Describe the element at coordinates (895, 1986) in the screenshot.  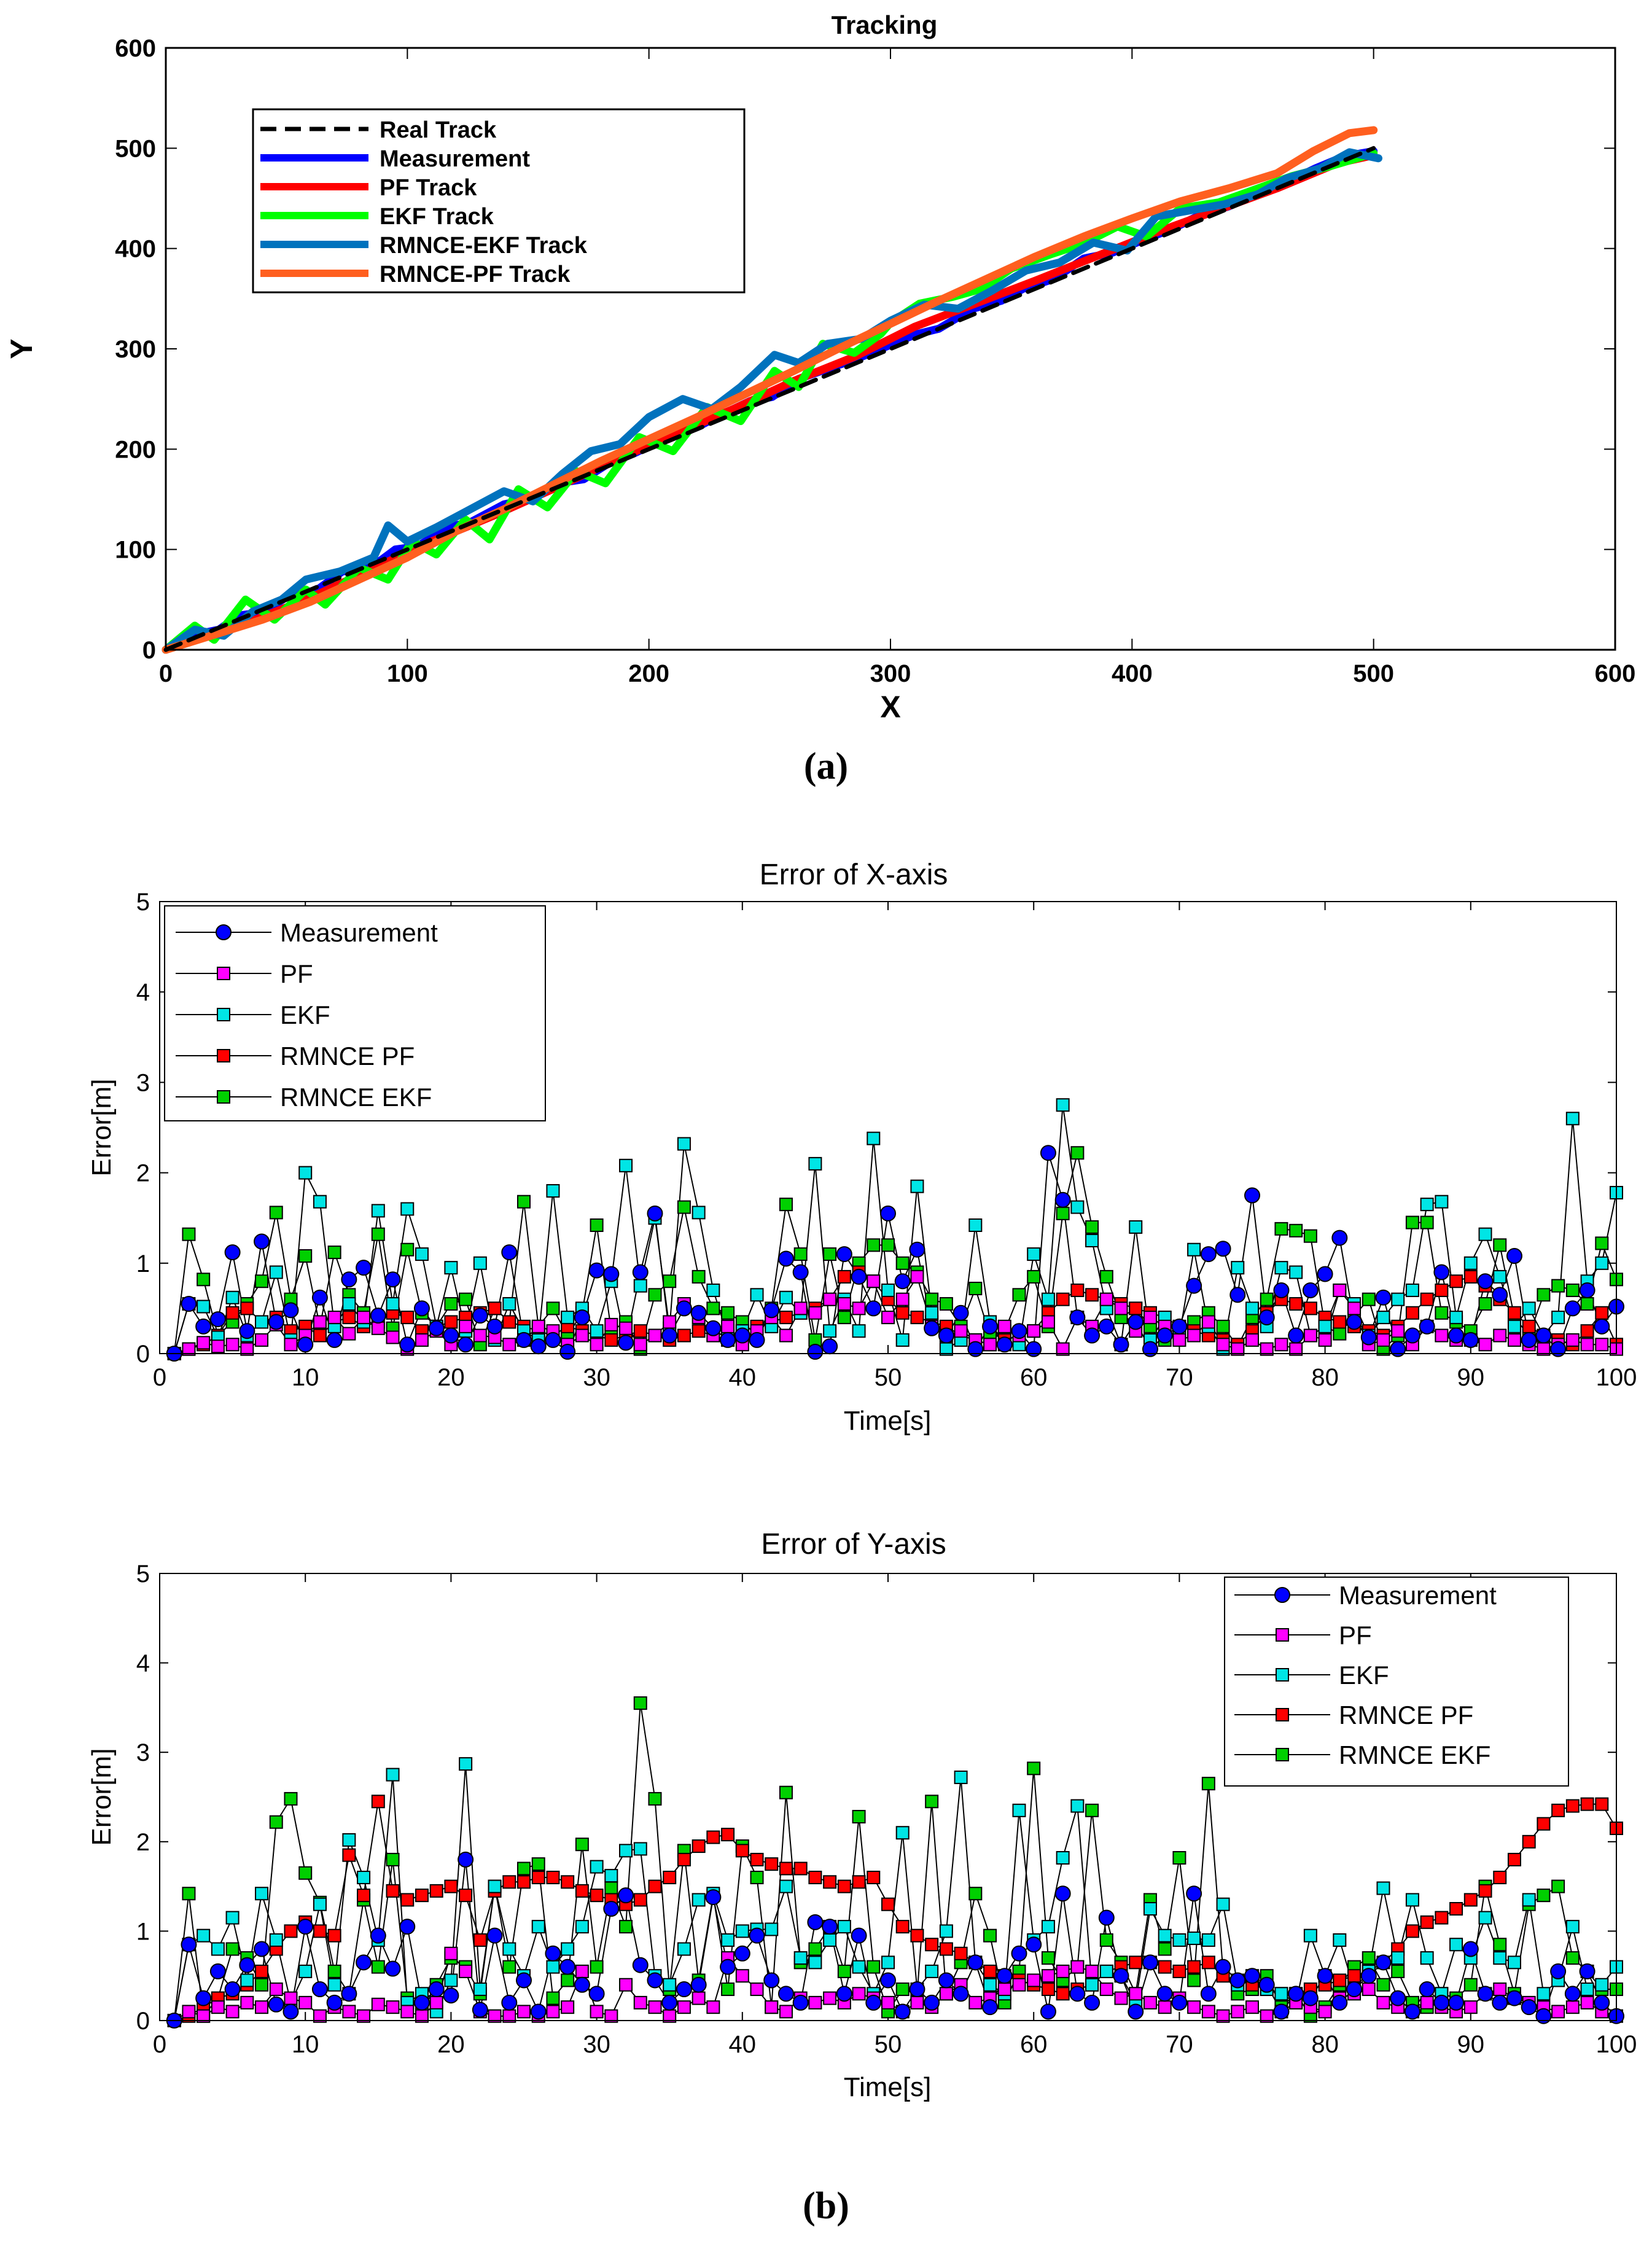
I see `pf-line` at that location.